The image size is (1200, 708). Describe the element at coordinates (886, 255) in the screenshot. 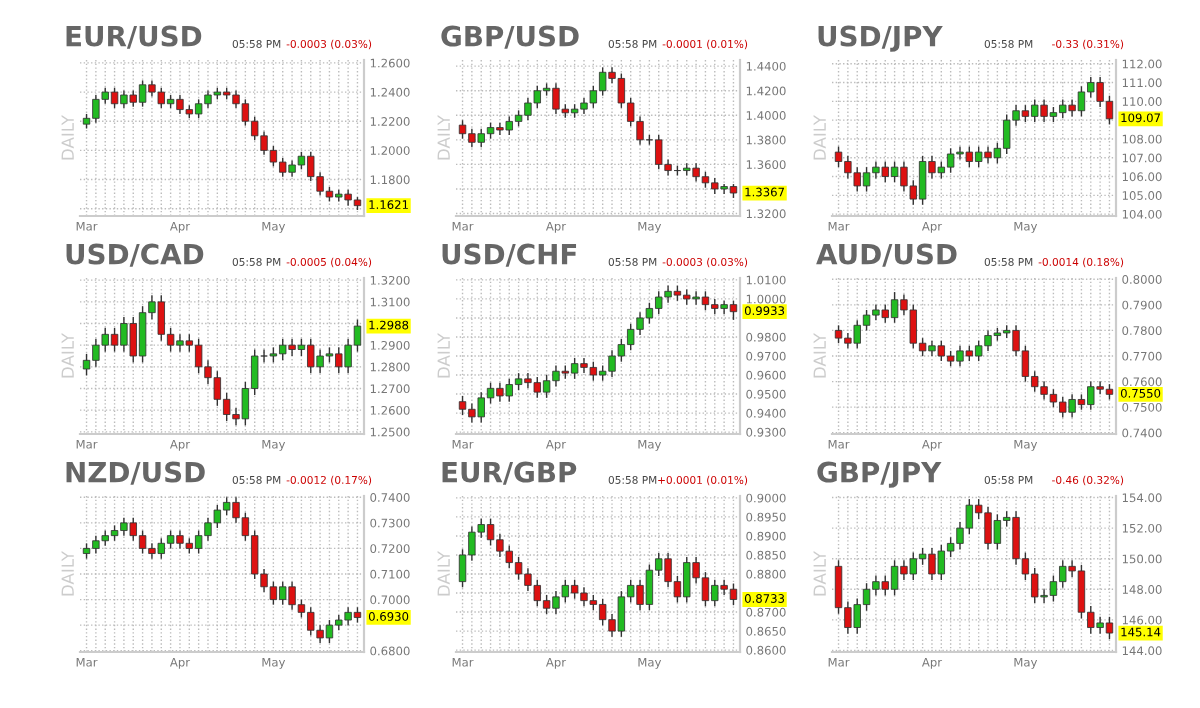

I see `chart-title: AUD/USD` at that location.